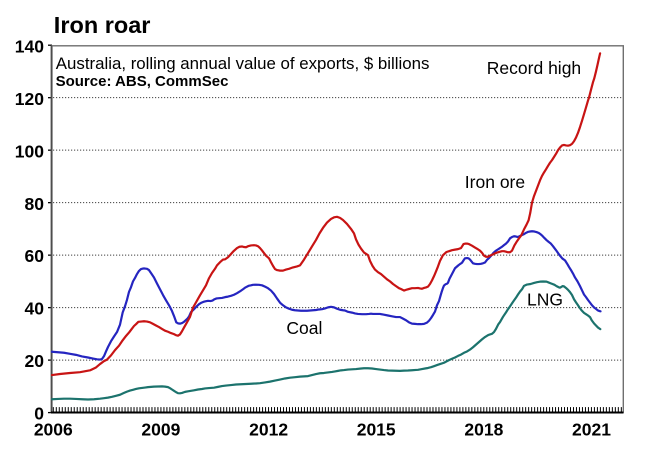  I want to click on svg-text: 100, so click(29, 151).